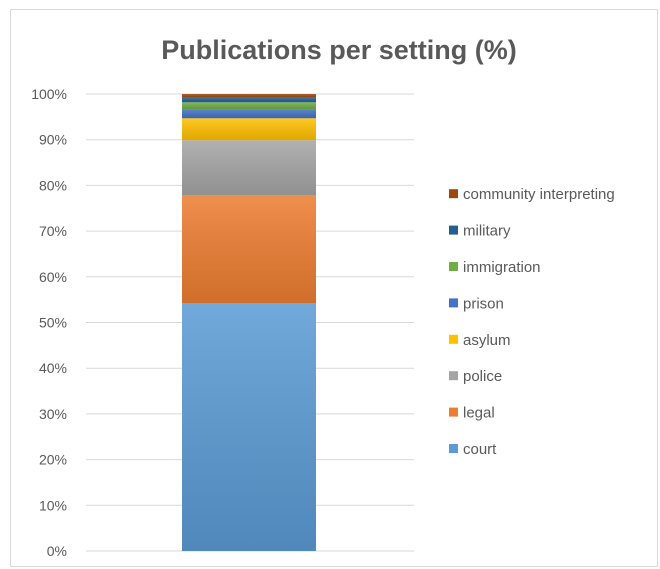 The height and width of the screenshot is (569, 660). Describe the element at coordinates (483, 303) in the screenshot. I see `legend-label: prison` at that location.